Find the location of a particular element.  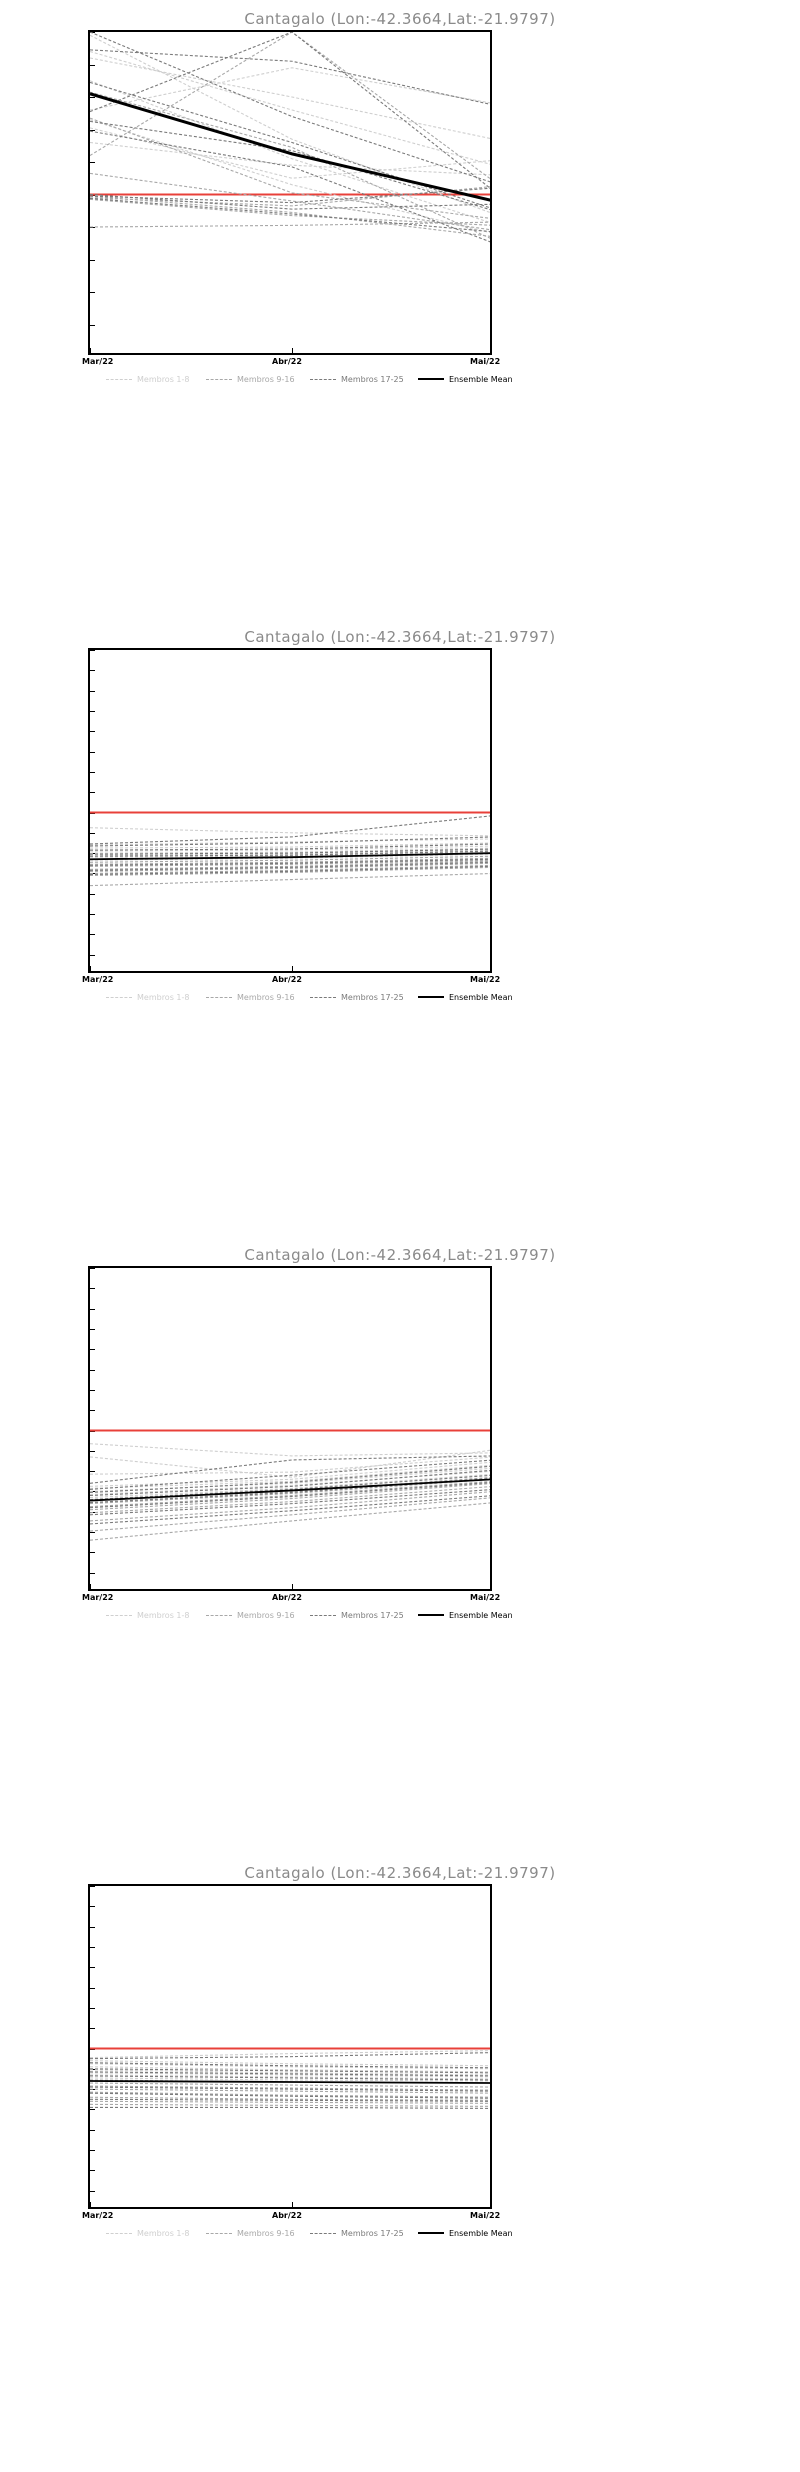

ensemble-mean-line is located at coordinates (290, 1490).